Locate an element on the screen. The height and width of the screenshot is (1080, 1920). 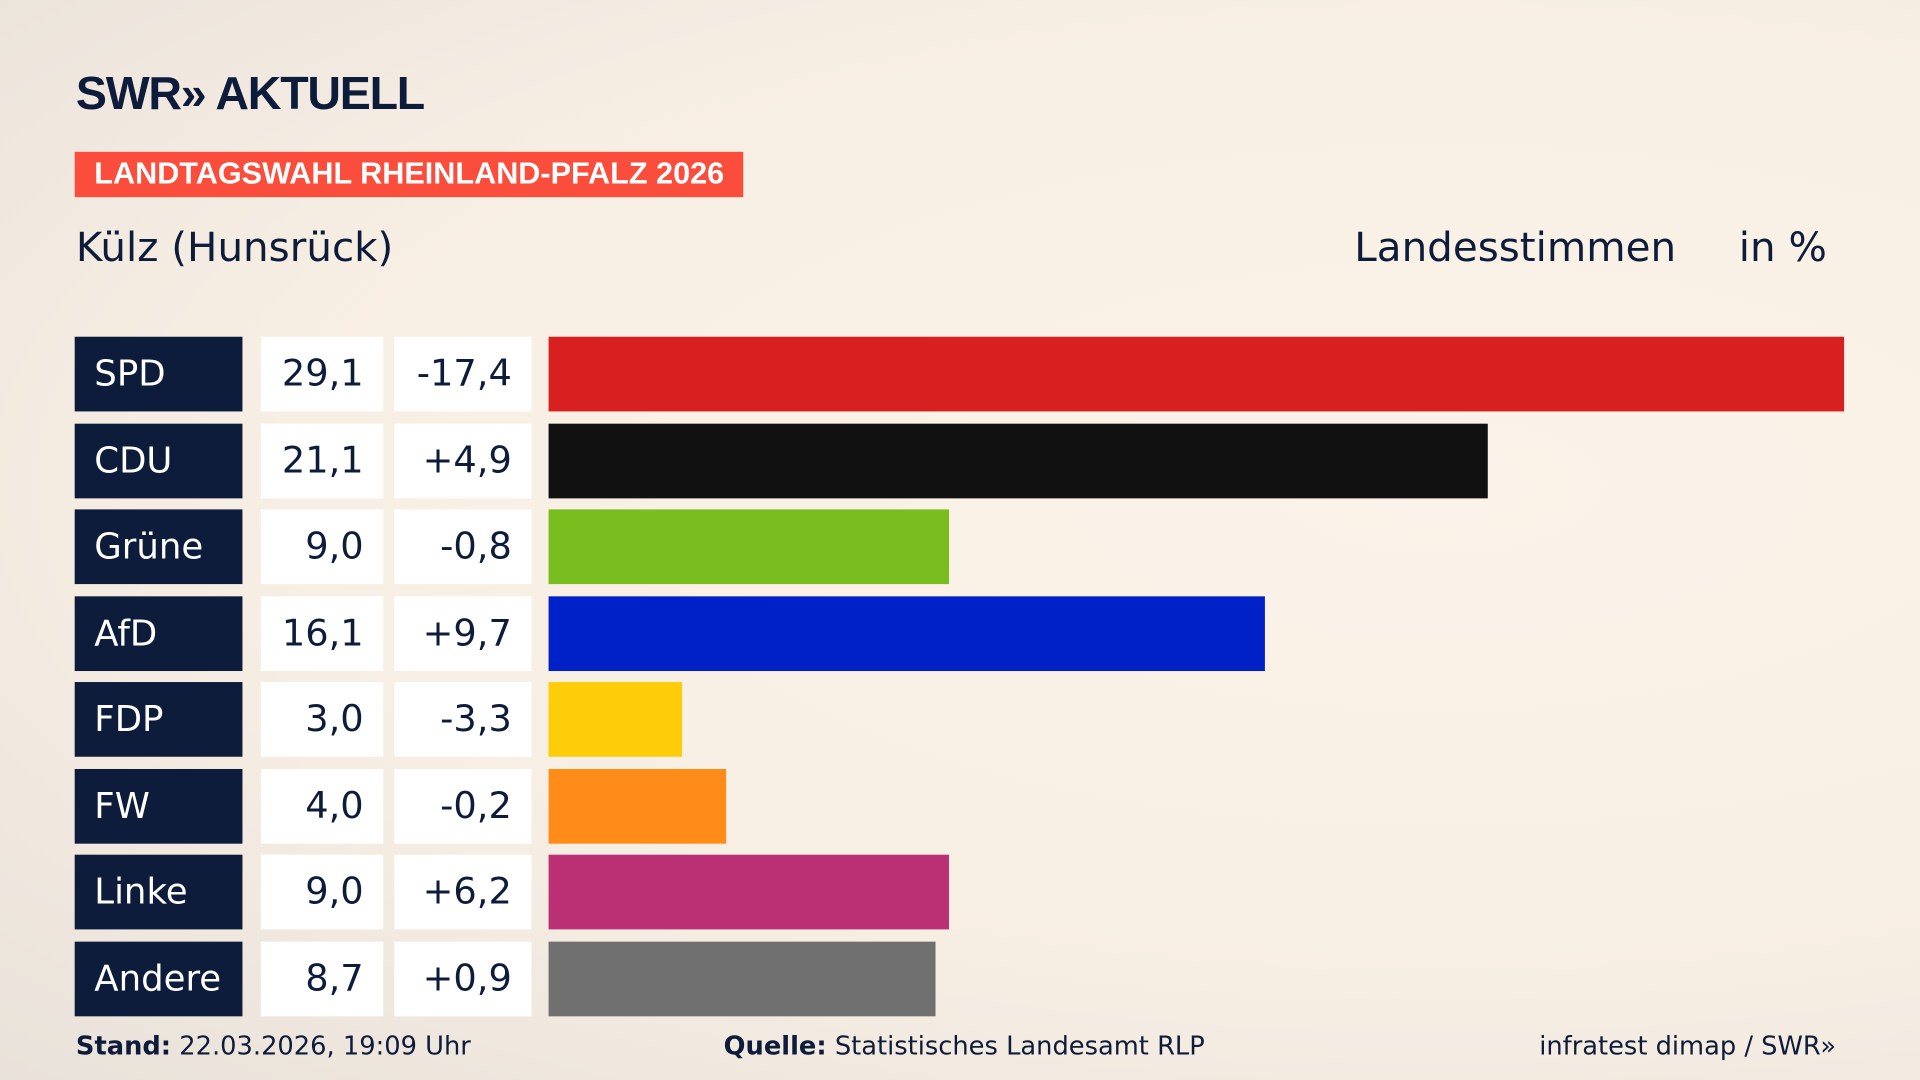
diff-label: -0,8 is located at coordinates (463, 547).